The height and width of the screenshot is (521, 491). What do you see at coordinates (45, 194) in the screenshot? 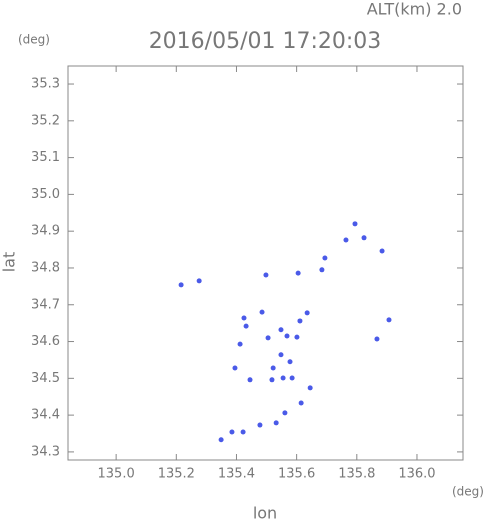
I see `y-tick-label: 35.0` at bounding box center [45, 194].